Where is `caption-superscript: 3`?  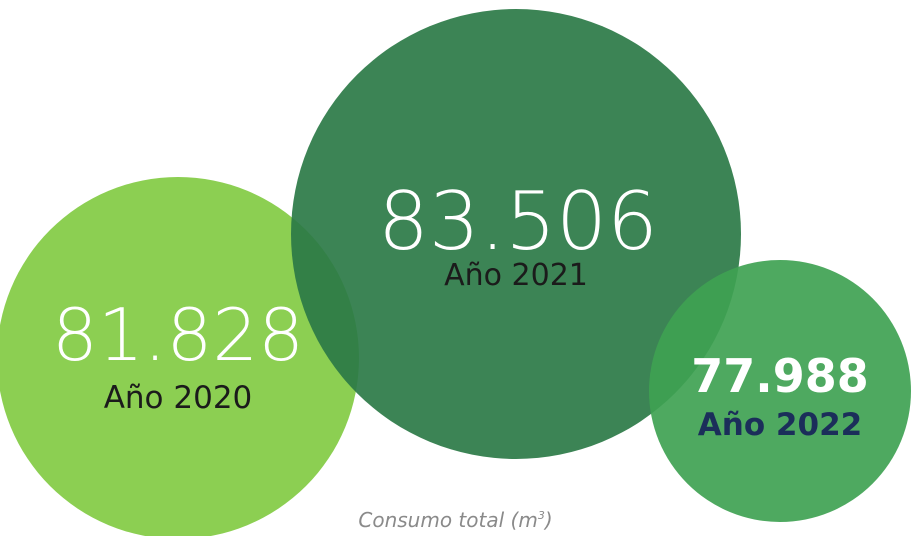
caption-superscript: 3 is located at coordinates (541, 515).